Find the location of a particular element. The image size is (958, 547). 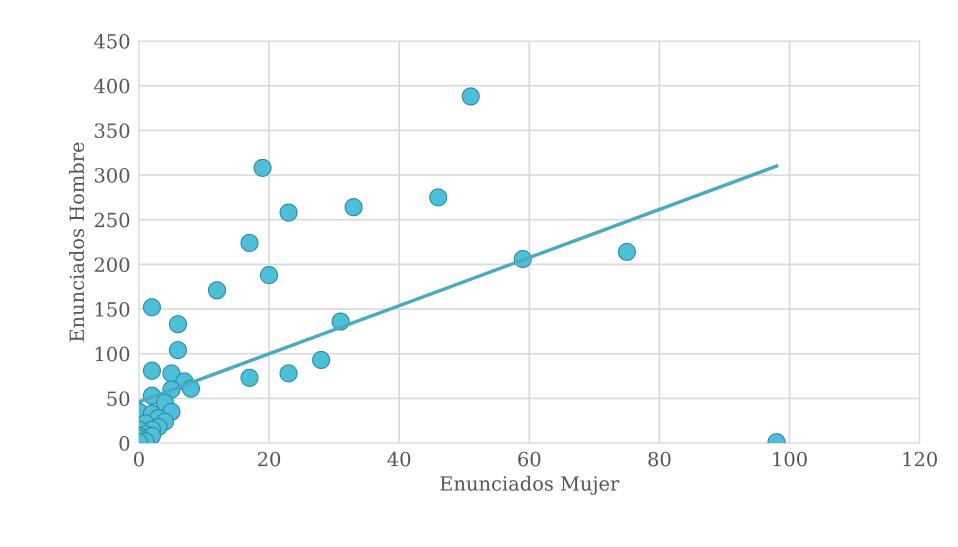

y-tick-label: 250 is located at coordinates (112, 220).